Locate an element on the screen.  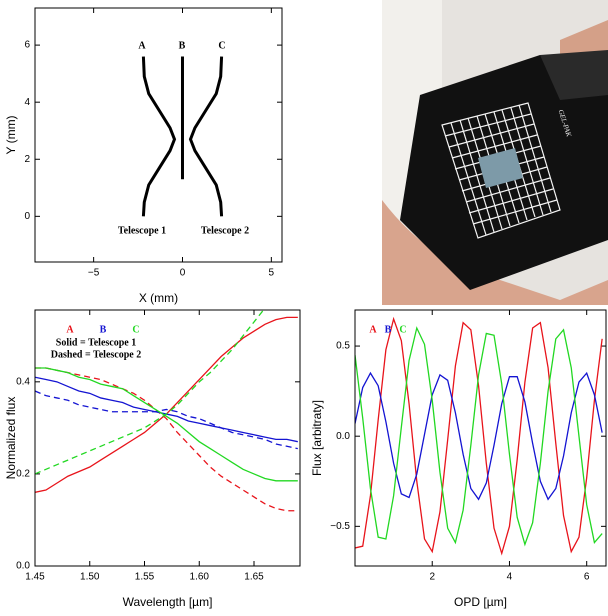
x-tick-label: 1.50 is located at coordinates (90, 577).